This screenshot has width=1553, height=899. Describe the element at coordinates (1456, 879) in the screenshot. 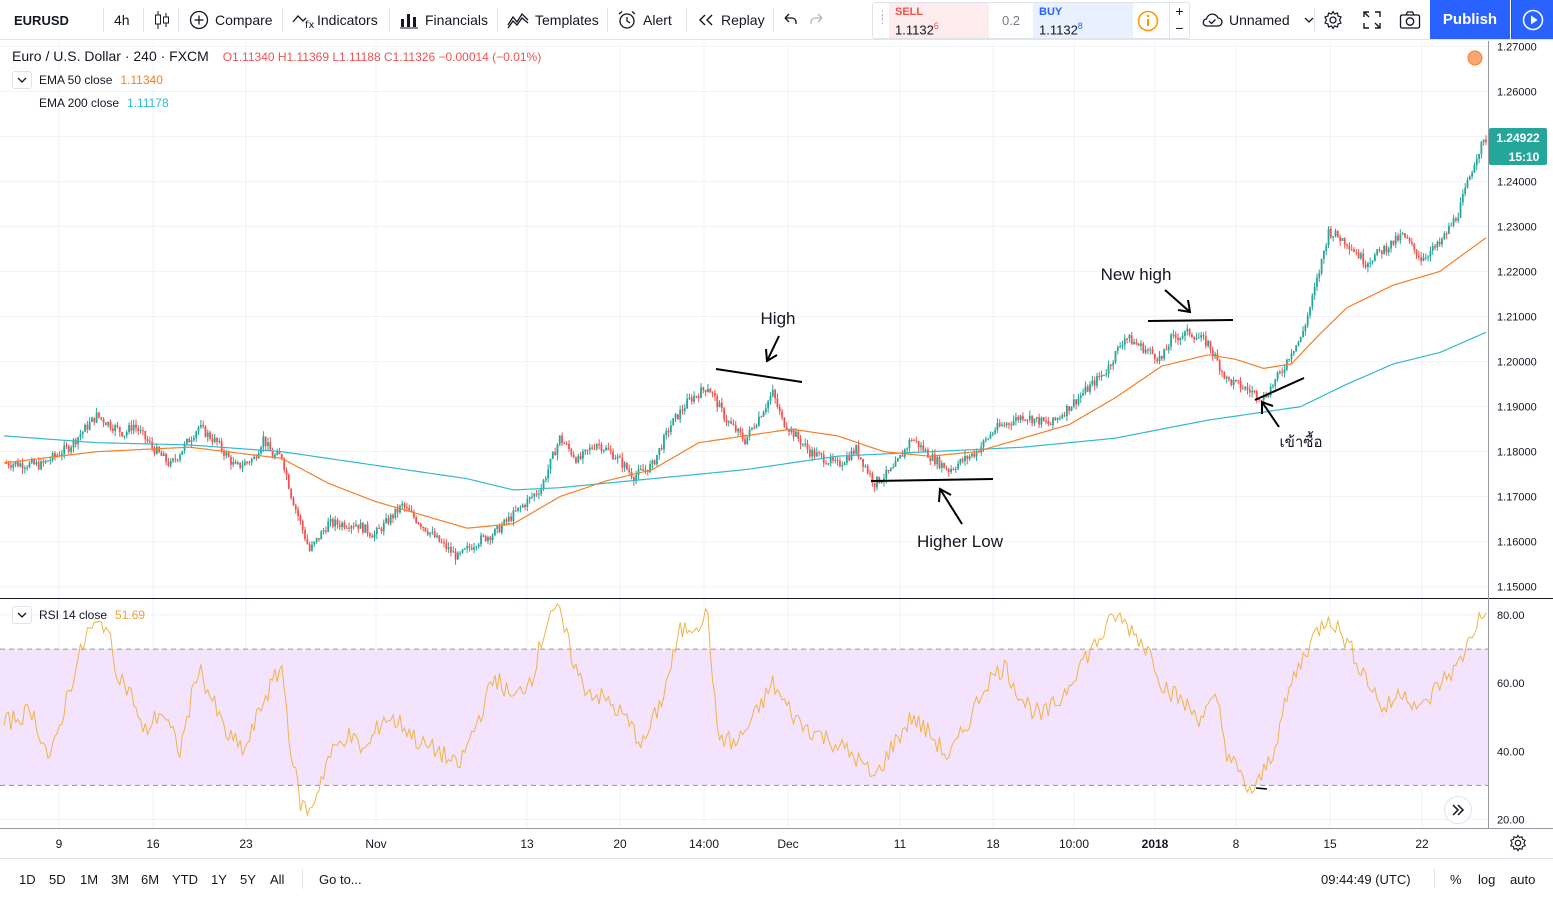

I see `percent-scale-toggle: %` at that location.